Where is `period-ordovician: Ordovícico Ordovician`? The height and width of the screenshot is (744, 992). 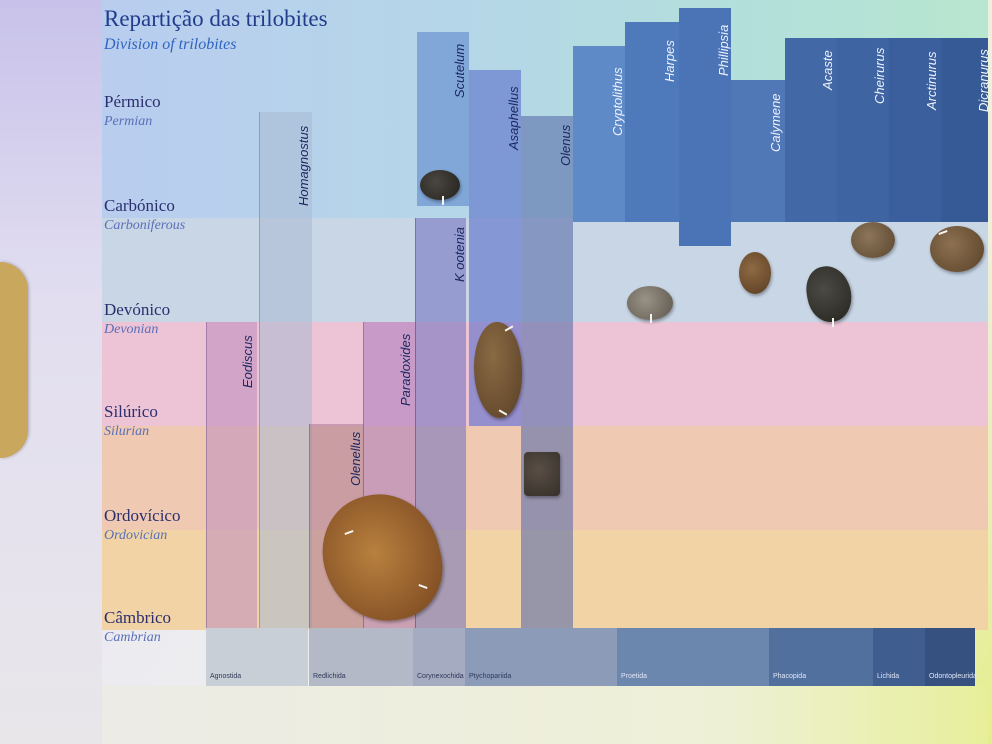
period-ordovician: Ordovícico Ordovician is located at coordinates (142, 525).